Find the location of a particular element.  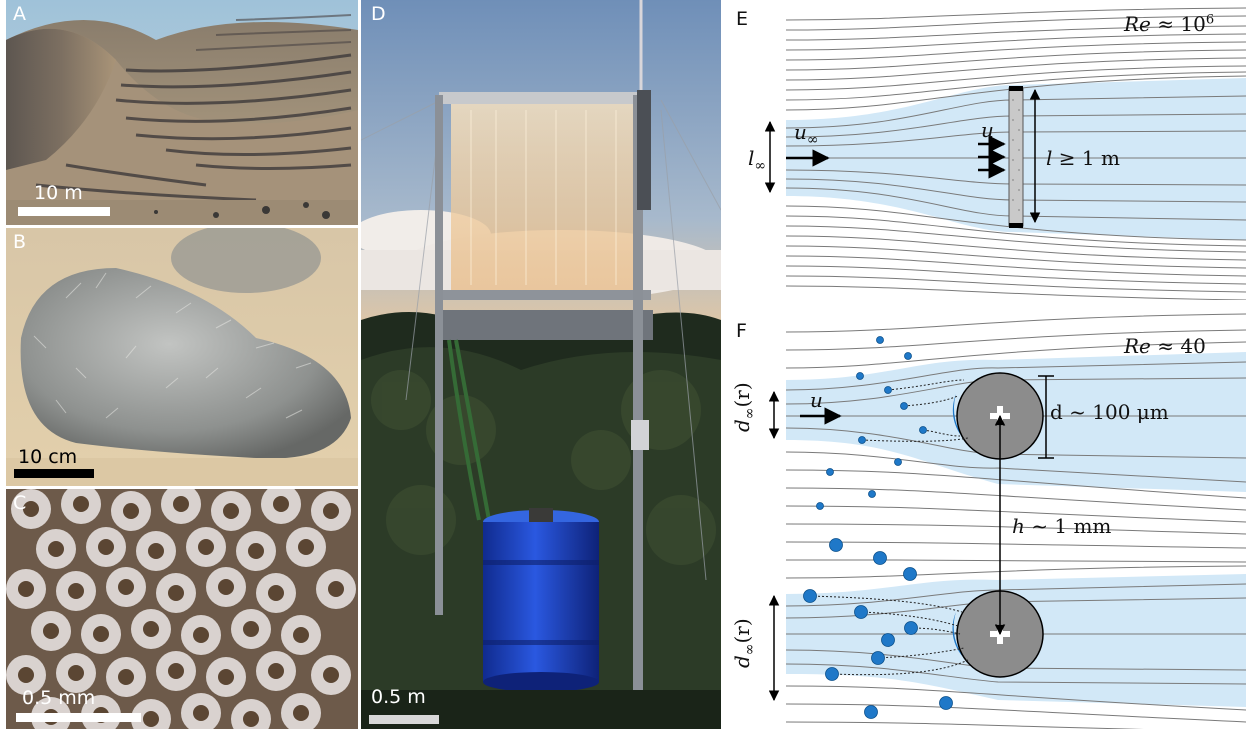

u-infinity-label-e: u∞ is located at coordinates (806, 134).